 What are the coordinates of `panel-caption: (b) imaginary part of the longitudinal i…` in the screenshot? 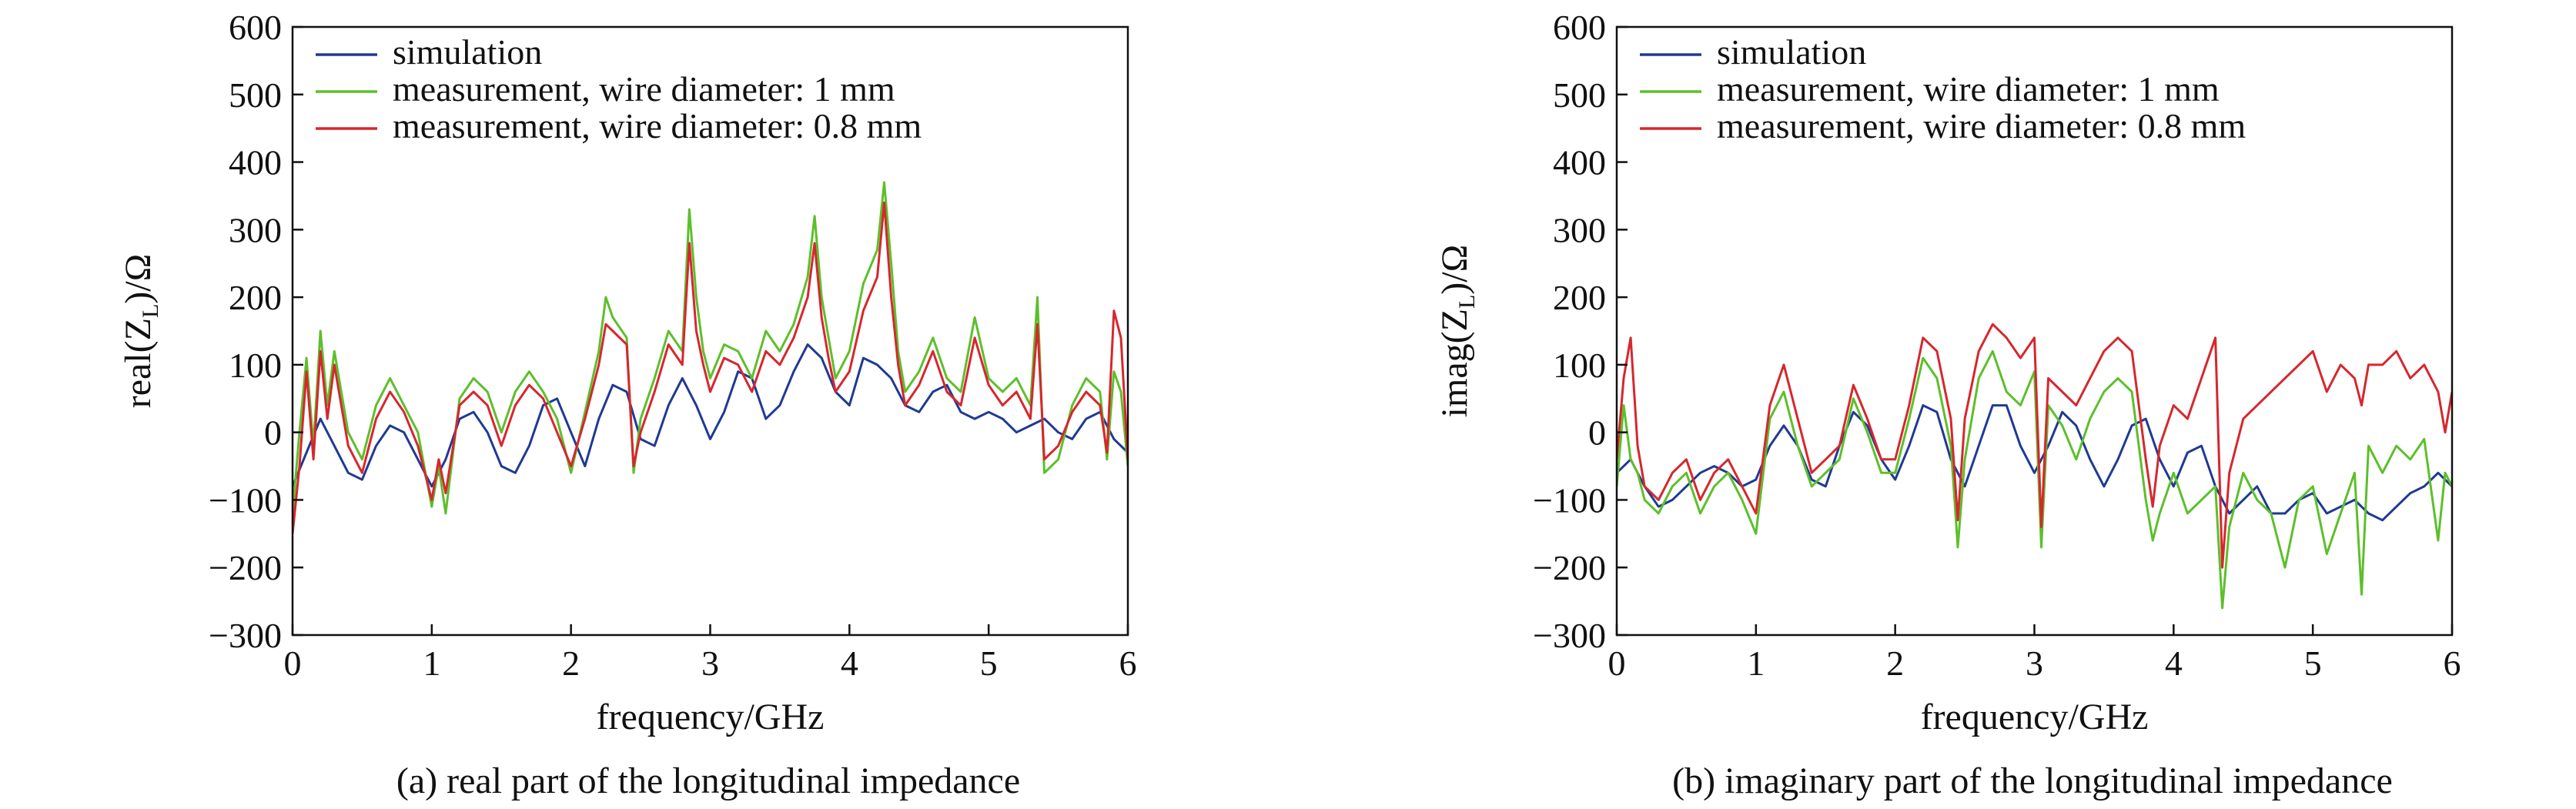 It's located at (2033, 781).